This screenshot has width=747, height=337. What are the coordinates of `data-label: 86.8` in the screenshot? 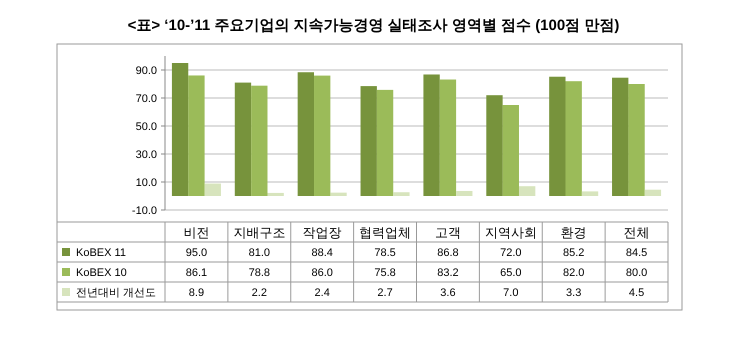 It's located at (448, 253).